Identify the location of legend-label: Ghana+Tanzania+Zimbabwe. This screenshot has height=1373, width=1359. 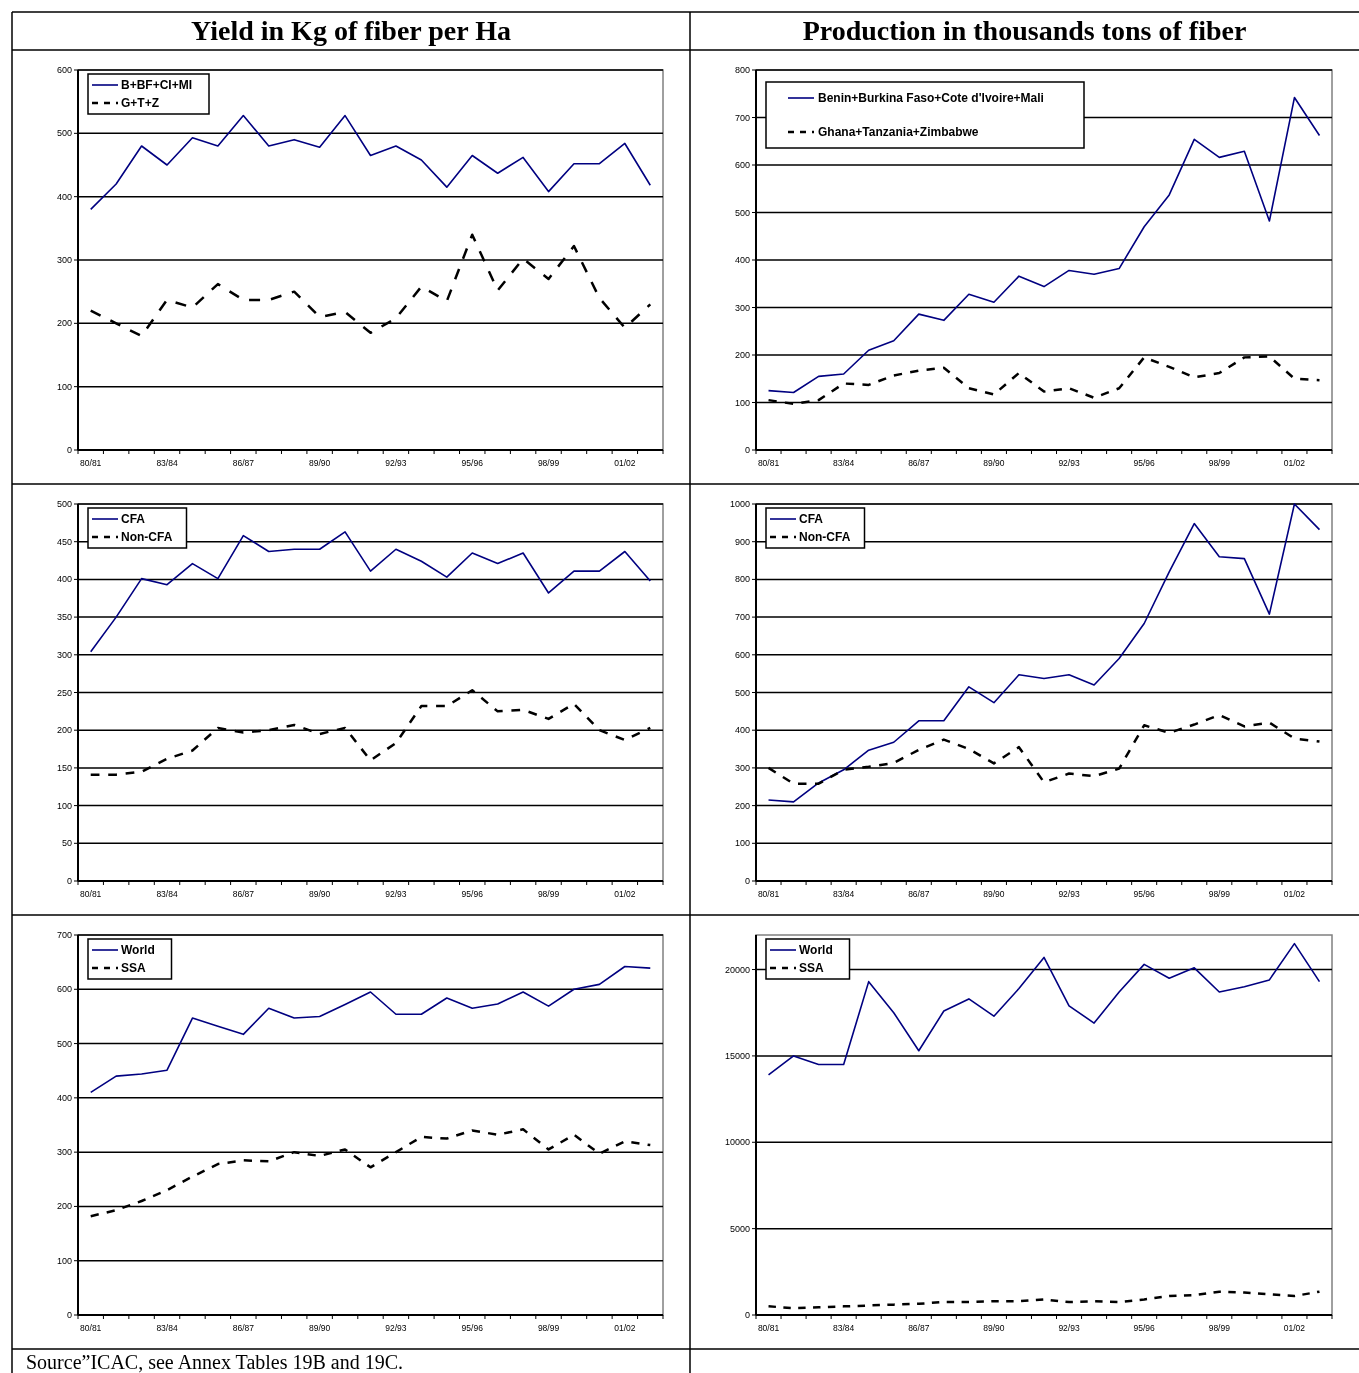
(898, 132).